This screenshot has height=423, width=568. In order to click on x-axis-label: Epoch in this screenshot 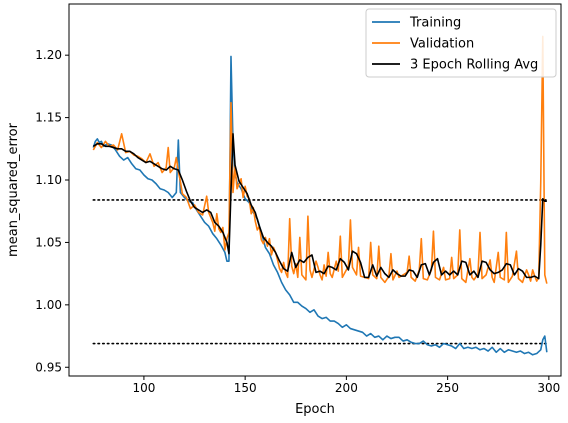, I will do `click(315, 409)`.